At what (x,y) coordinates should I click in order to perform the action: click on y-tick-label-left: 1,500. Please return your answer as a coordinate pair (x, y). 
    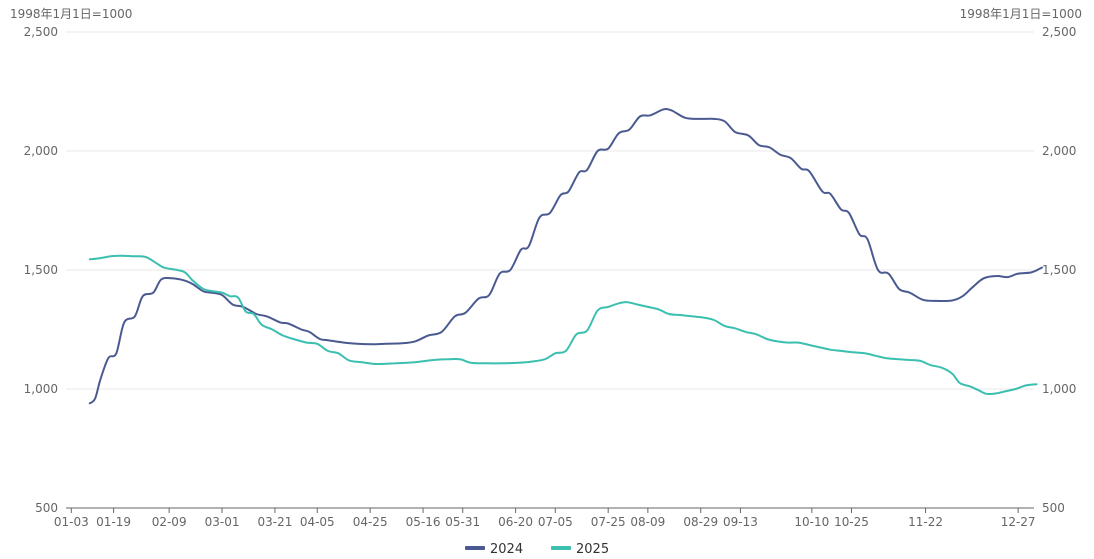
    Looking at the image, I should click on (41, 270).